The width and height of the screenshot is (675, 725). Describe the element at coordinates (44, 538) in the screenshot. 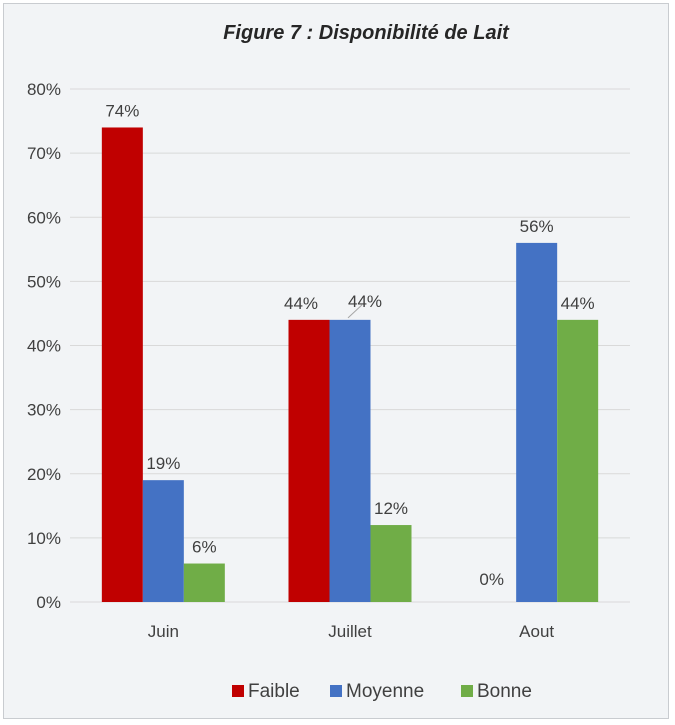

I see `y-tick-label: 10%` at that location.